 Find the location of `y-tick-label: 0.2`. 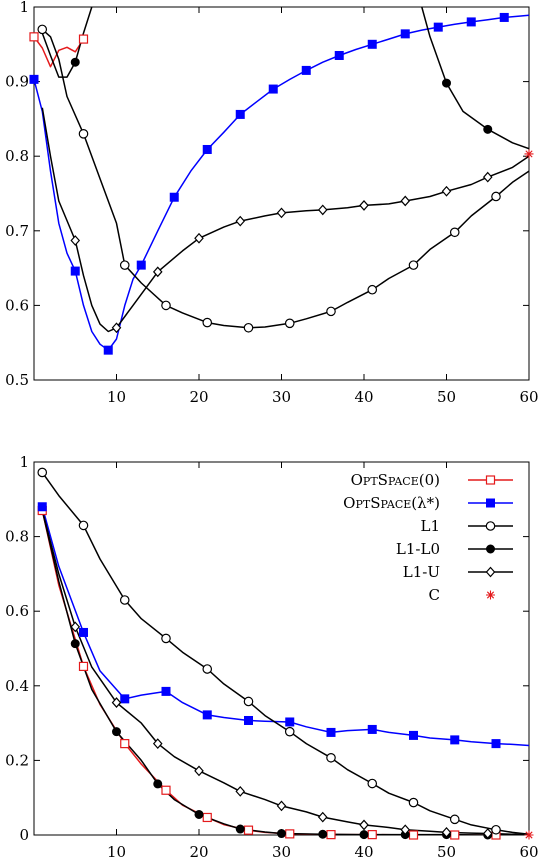

y-tick-label: 0.2 is located at coordinates (17, 760).